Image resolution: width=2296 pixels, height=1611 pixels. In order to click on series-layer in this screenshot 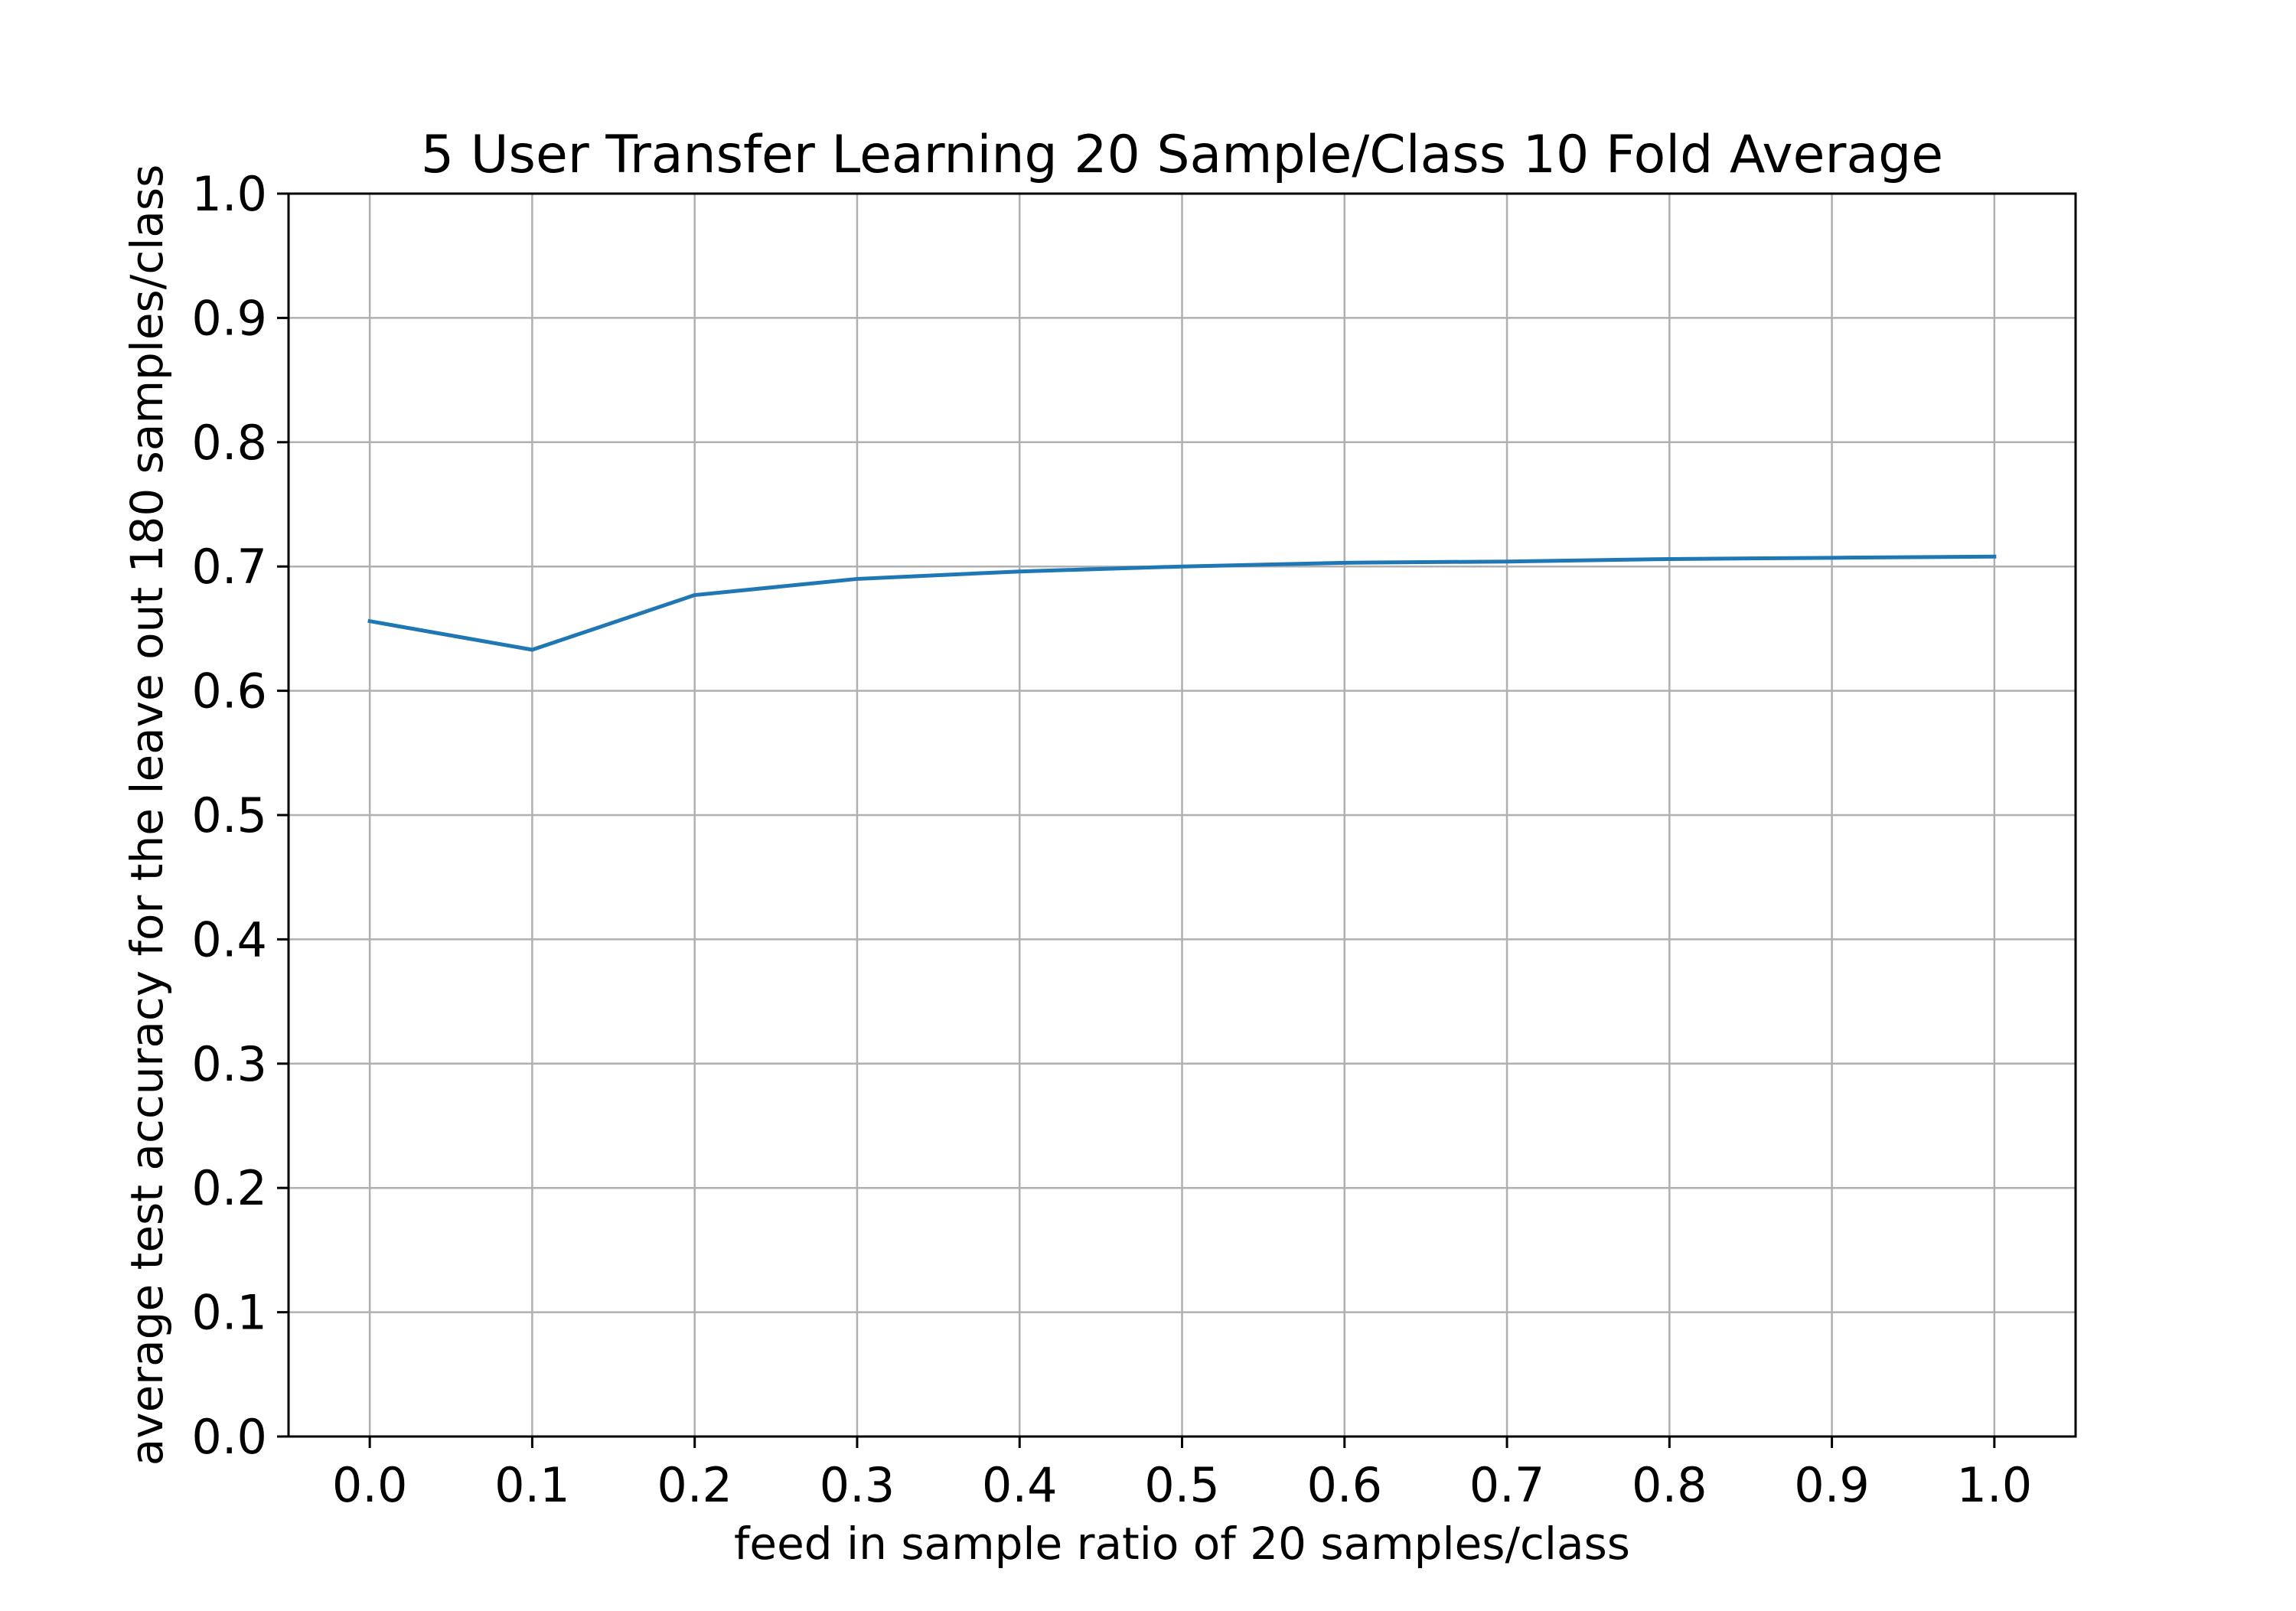, I will do `click(1182, 603)`.